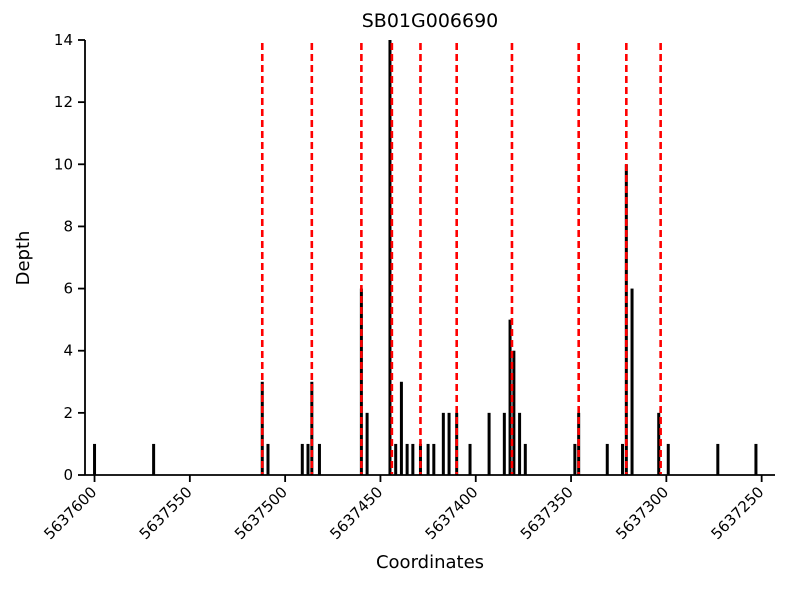 The height and width of the screenshot is (600, 800). Describe the element at coordinates (68, 289) in the screenshot. I see `y-tick-label: 6` at that location.